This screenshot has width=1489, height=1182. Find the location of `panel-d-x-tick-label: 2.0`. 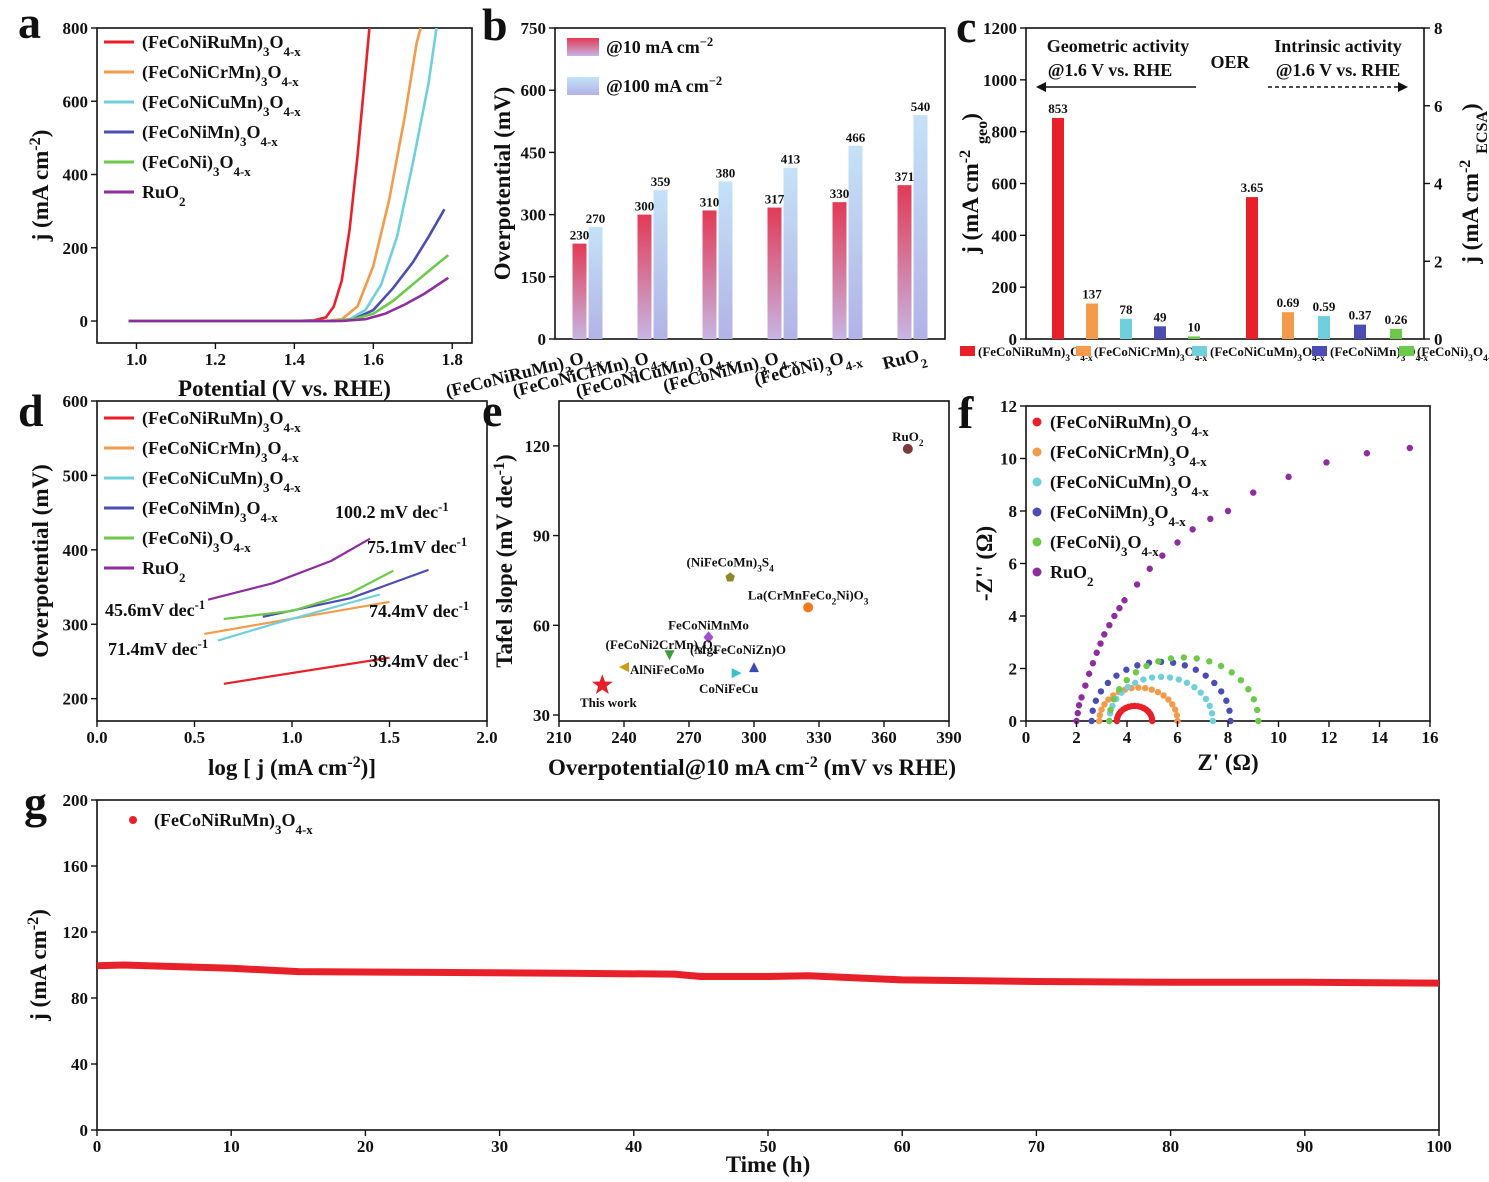

panel-d-x-tick-label: 2.0 is located at coordinates (486, 737).